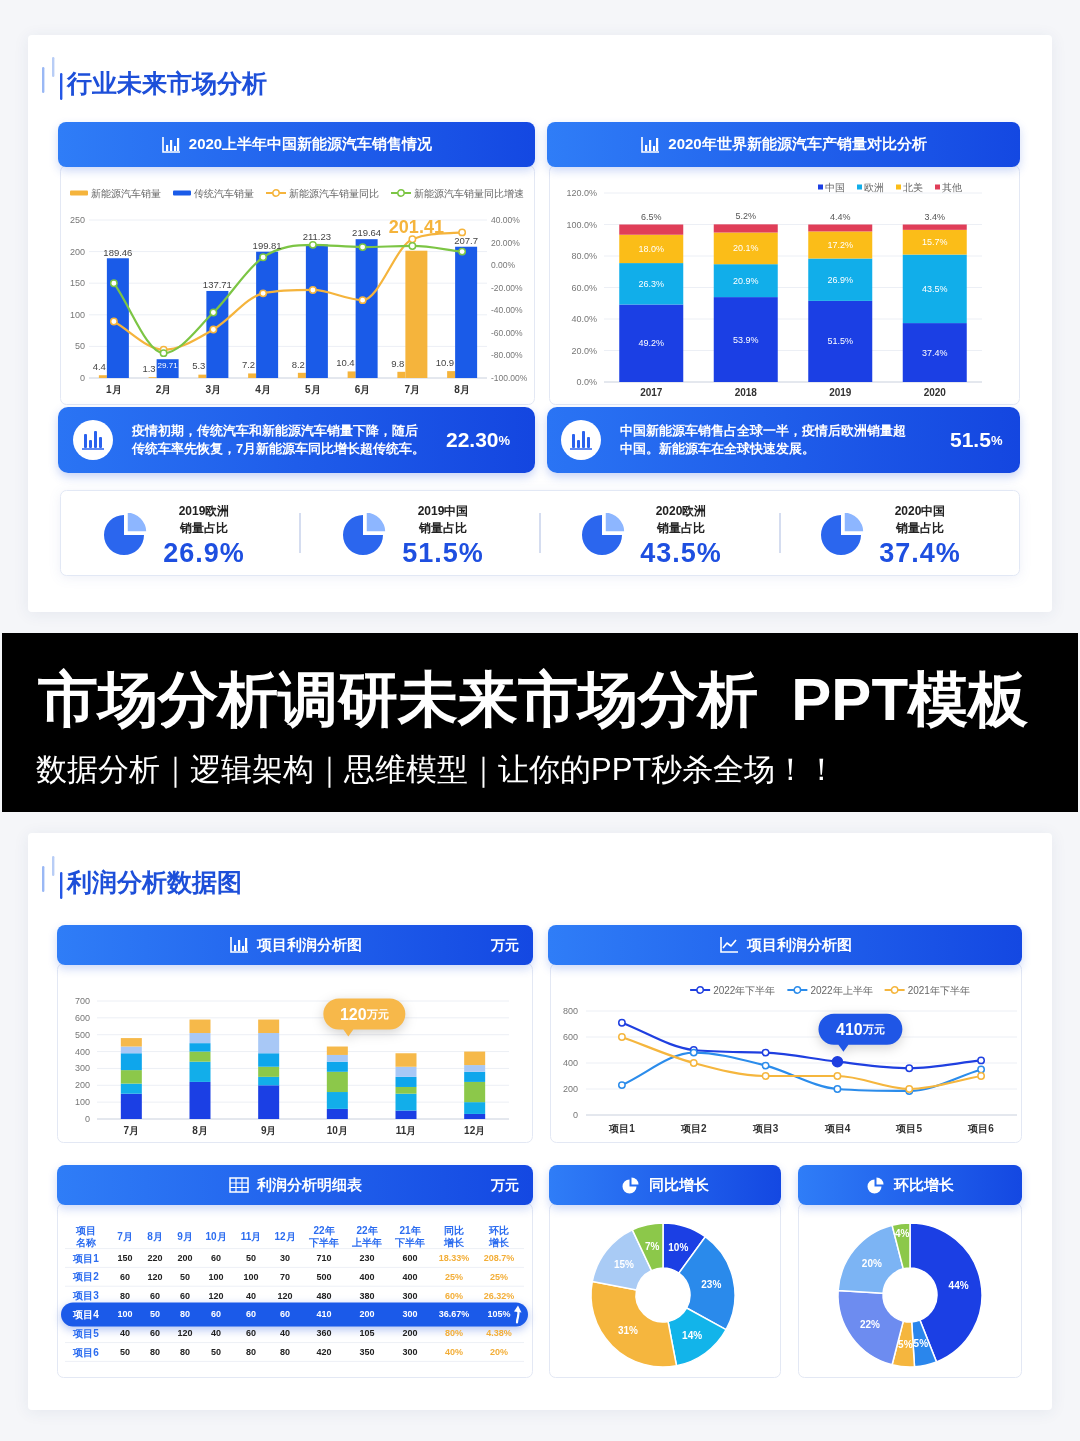 The image size is (1080, 1441). Describe the element at coordinates (406, 1130) in the screenshot. I see `x-tick-label: 11月` at that location.